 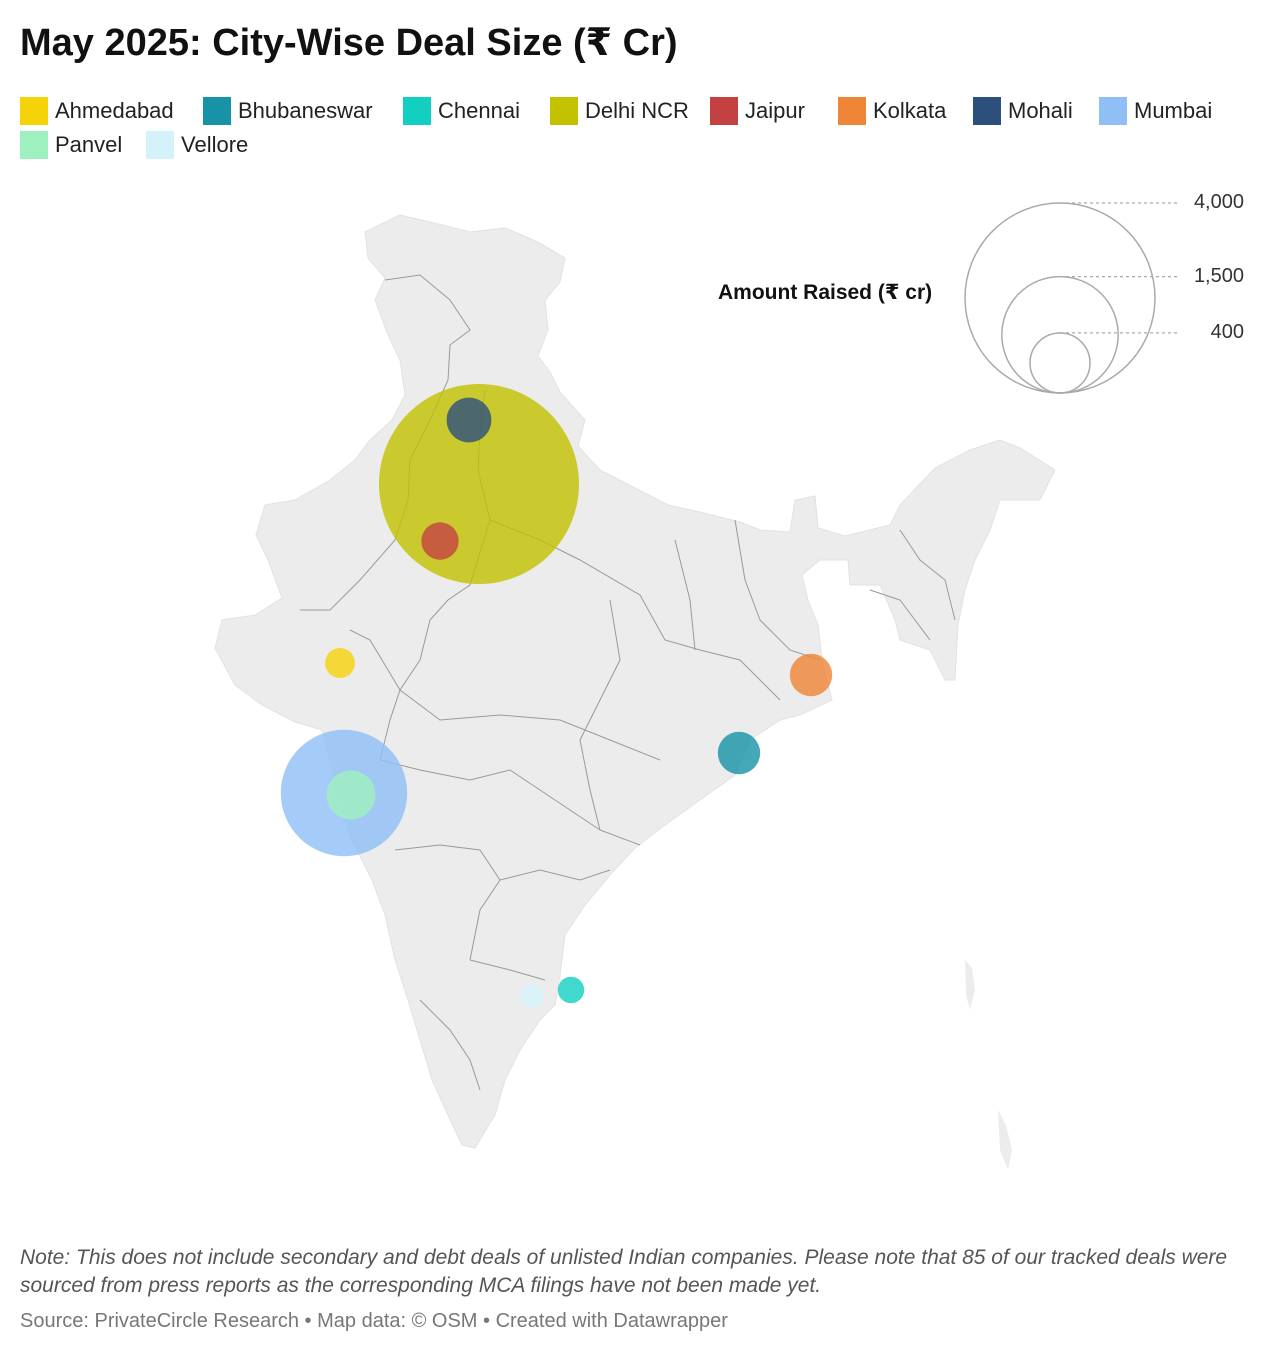 What do you see at coordinates (34, 111) in the screenshot?
I see `legend-swatch-ahmedabad` at bounding box center [34, 111].